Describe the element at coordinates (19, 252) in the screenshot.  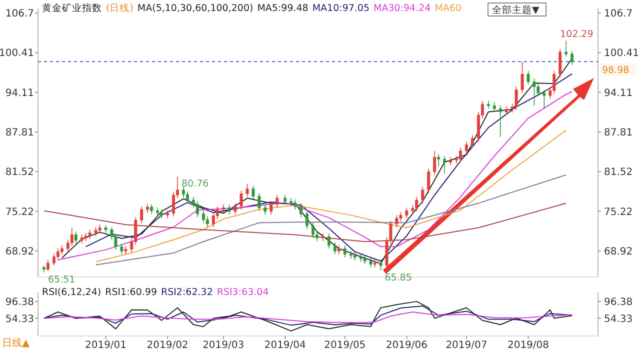
I see `y-tick-label: 68.92` at that location.